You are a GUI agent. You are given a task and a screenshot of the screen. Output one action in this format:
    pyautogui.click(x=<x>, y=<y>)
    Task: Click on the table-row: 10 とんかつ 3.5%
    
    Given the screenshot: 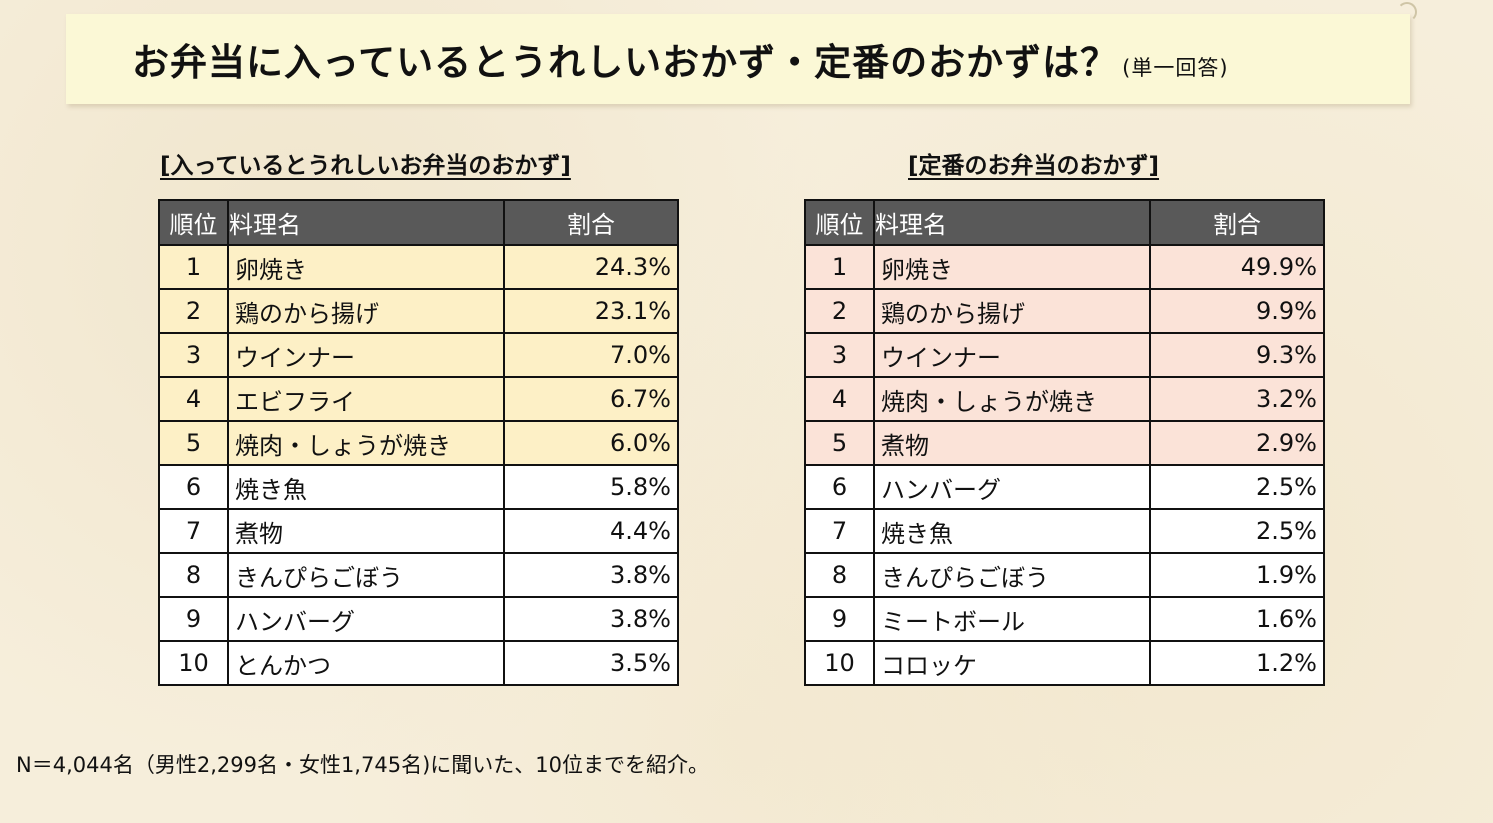 What is the action you would take?
    pyautogui.click(x=418, y=663)
    